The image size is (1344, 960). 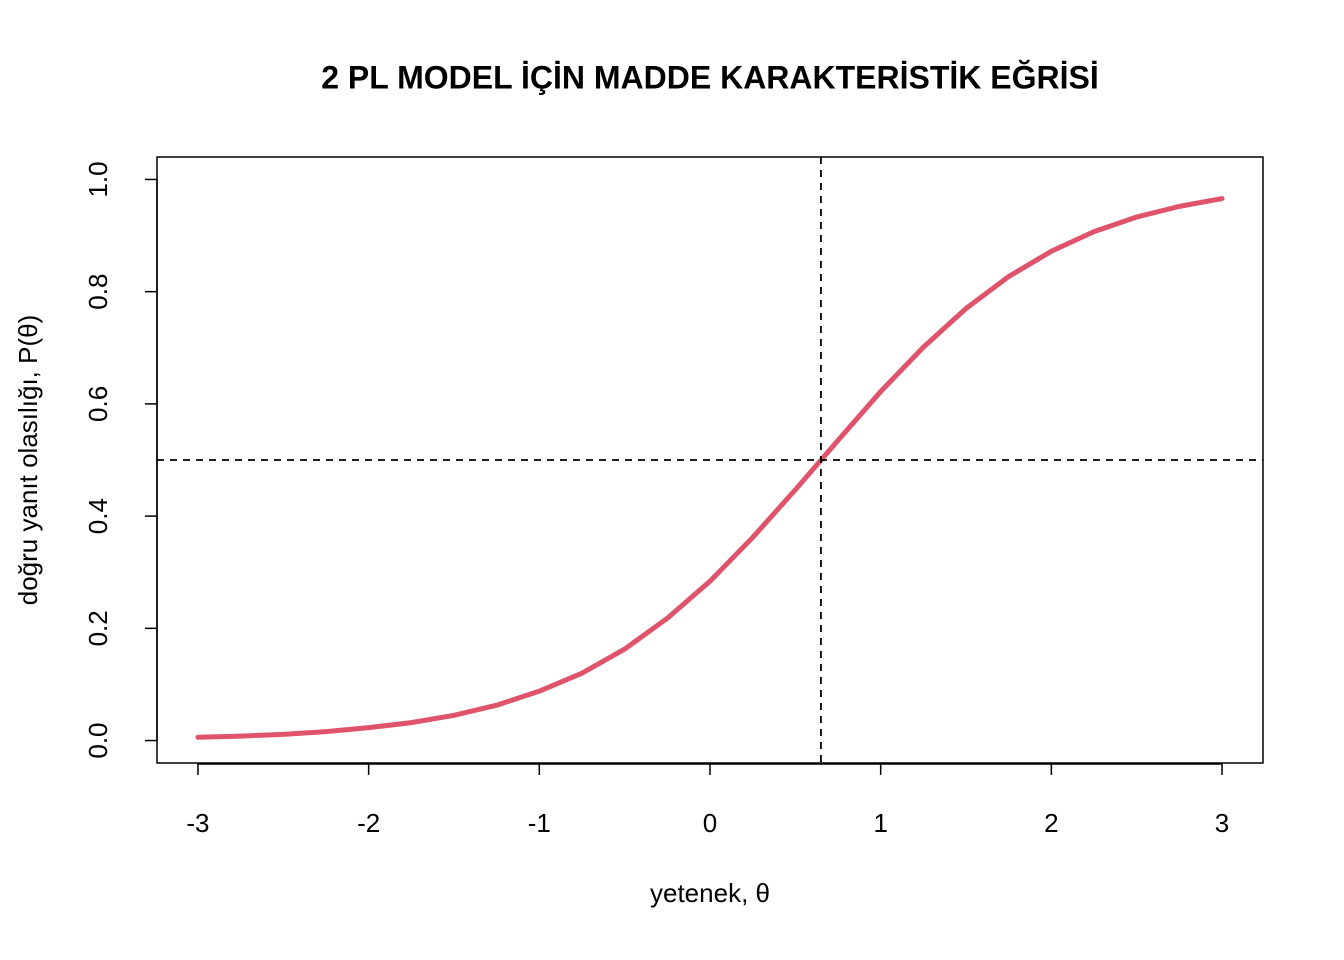 I want to click on x-axis-label: yetenek, θ, so click(x=710, y=893).